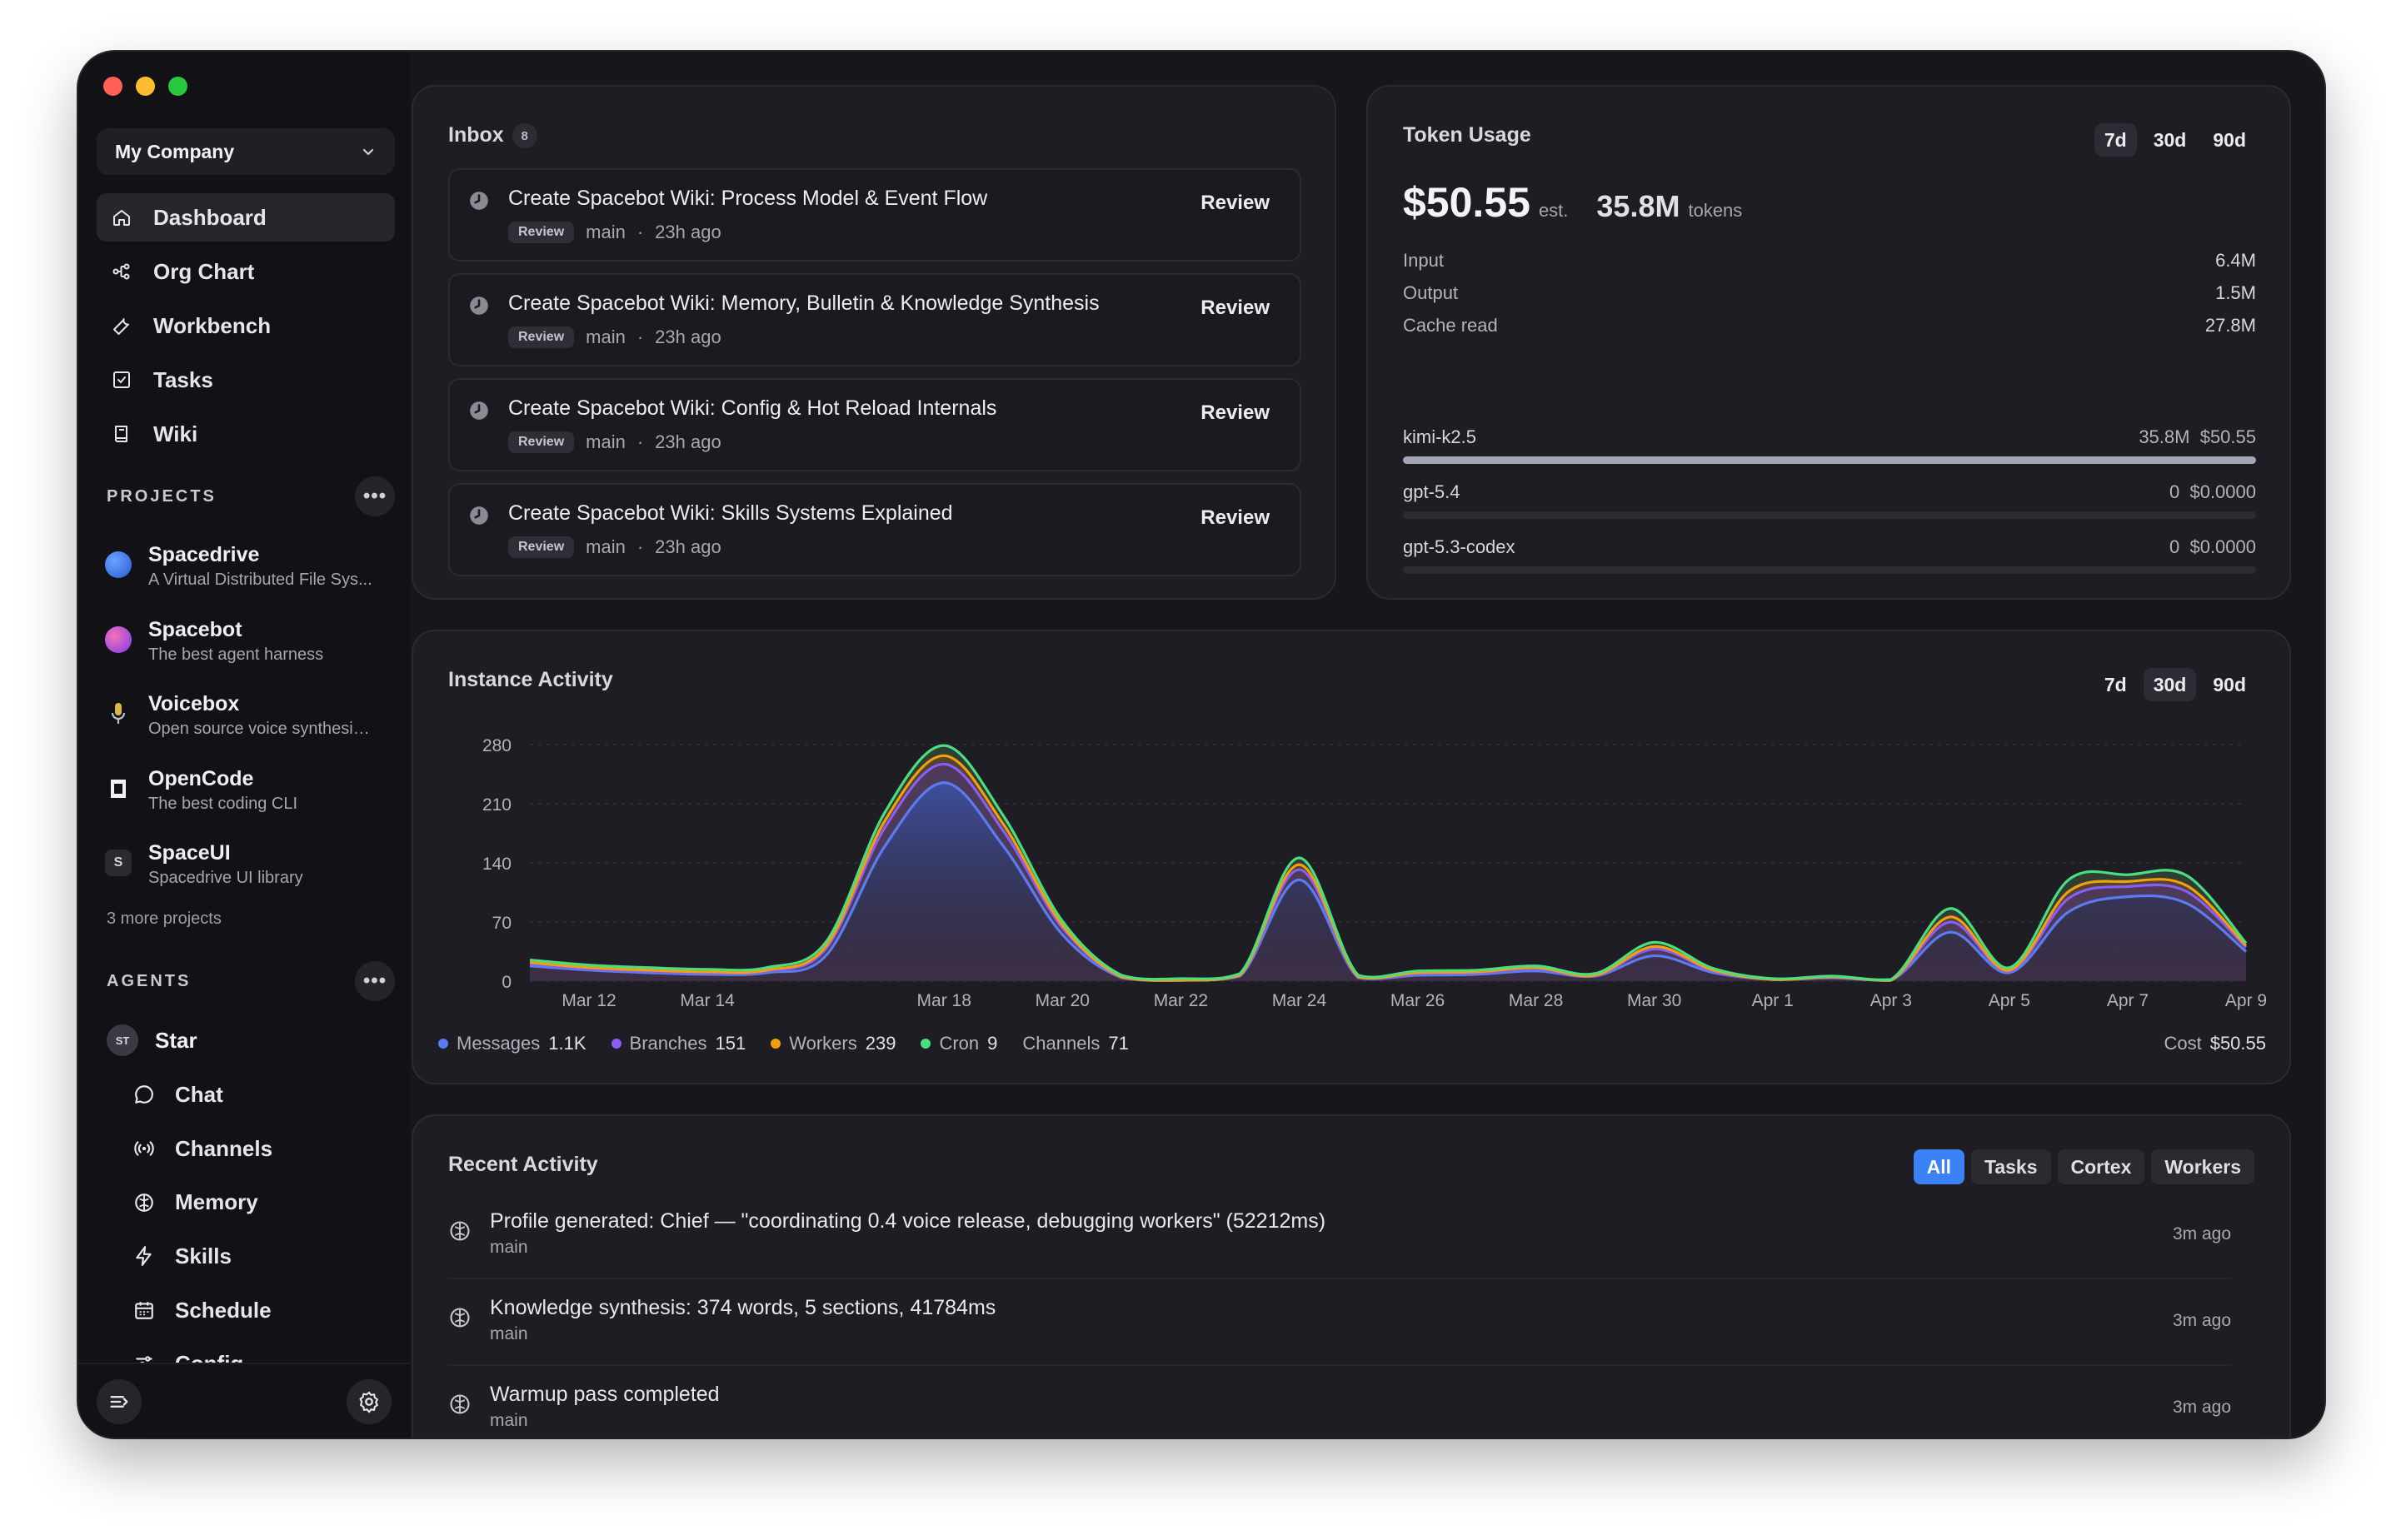 The width and height of the screenshot is (2401, 1540). I want to click on token-range-selector: 7d 30d 90d, so click(2175, 140).